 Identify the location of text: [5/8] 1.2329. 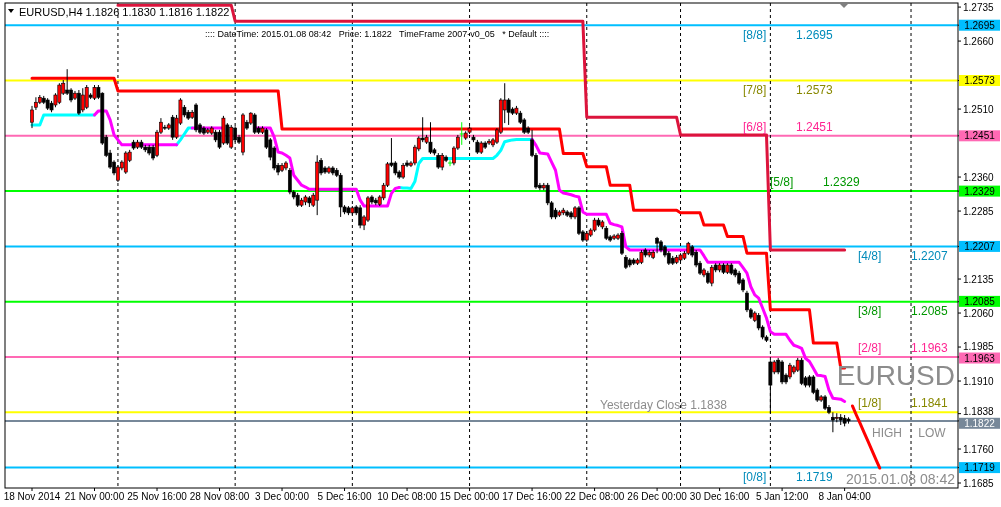
(815, 182).